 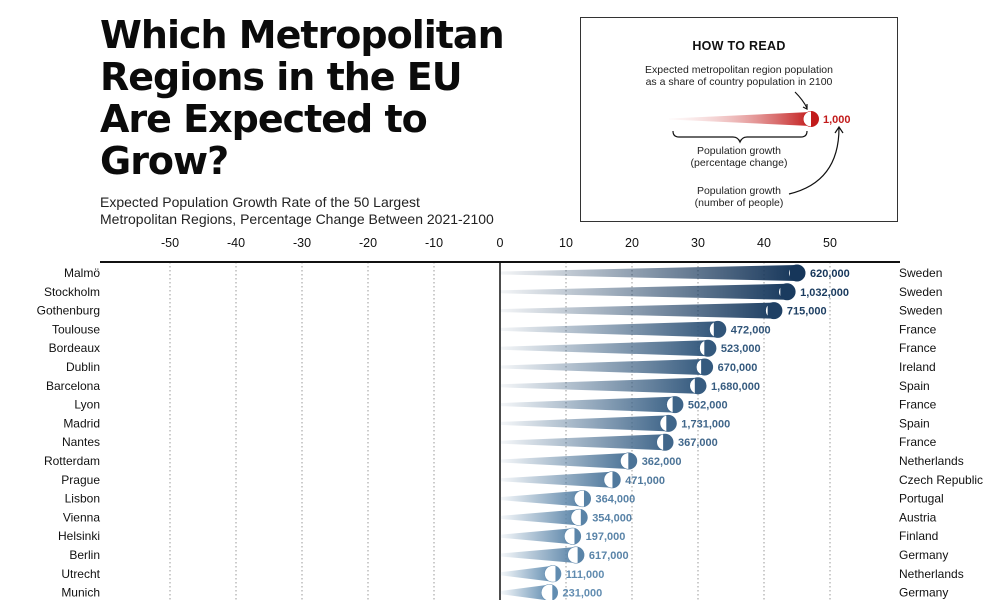 What do you see at coordinates (81, 423) in the screenshot?
I see `region-label: Madrid` at bounding box center [81, 423].